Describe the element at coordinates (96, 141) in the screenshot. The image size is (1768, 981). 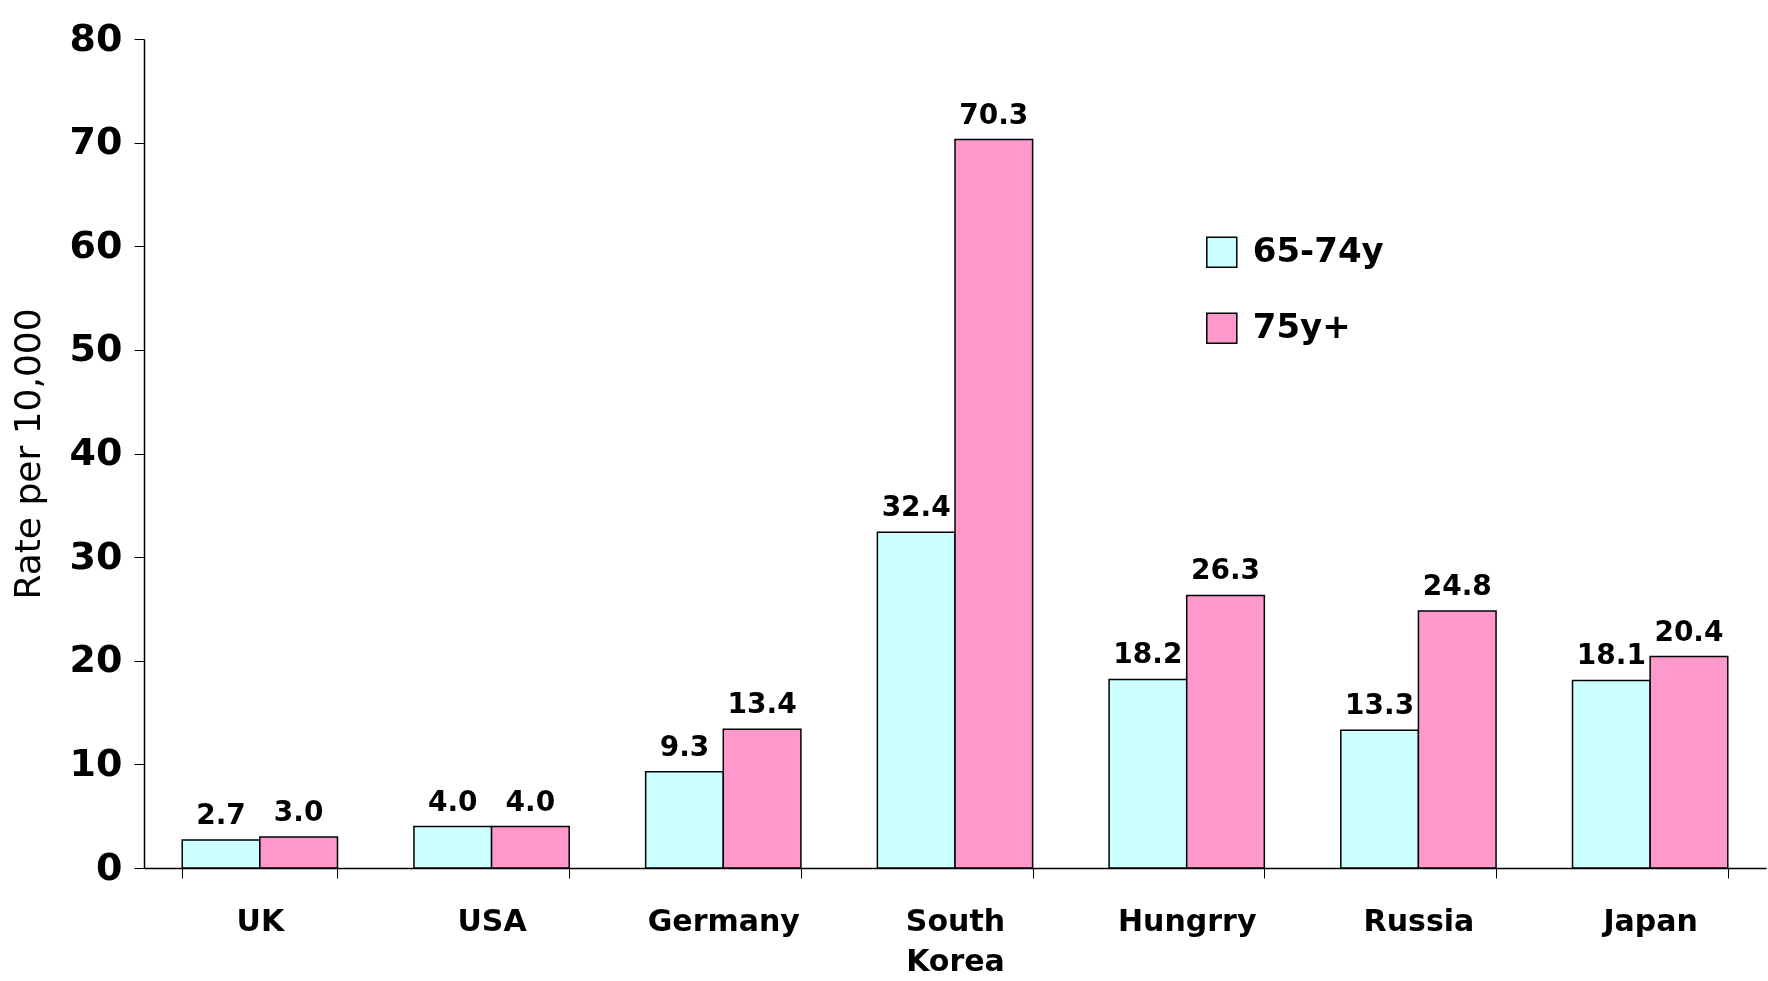
I see `y-tick-label: 70` at that location.